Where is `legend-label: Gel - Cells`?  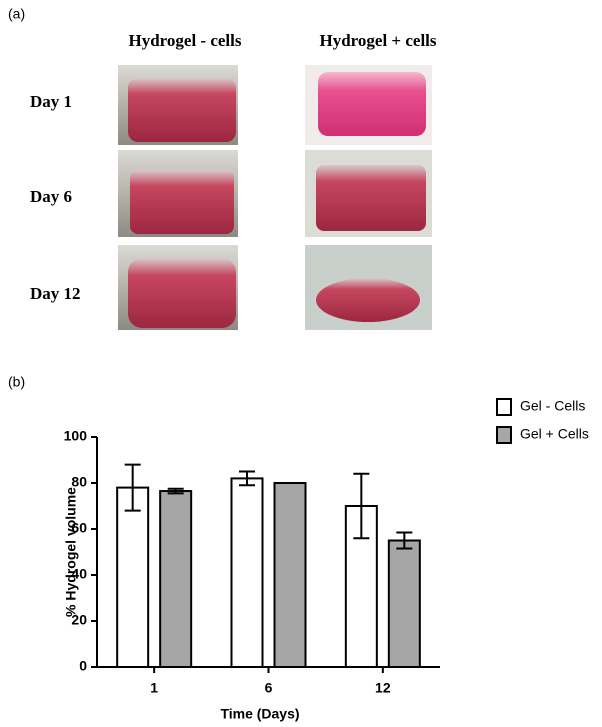
legend-label: Gel - Cells is located at coordinates (552, 406).